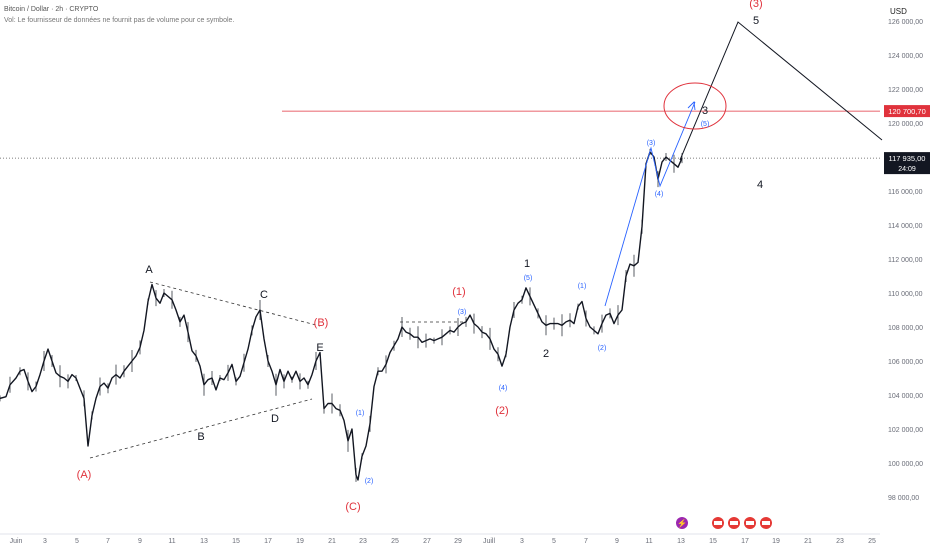  What do you see at coordinates (149, 270) in the screenshot?
I see `wave-label: A` at bounding box center [149, 270].